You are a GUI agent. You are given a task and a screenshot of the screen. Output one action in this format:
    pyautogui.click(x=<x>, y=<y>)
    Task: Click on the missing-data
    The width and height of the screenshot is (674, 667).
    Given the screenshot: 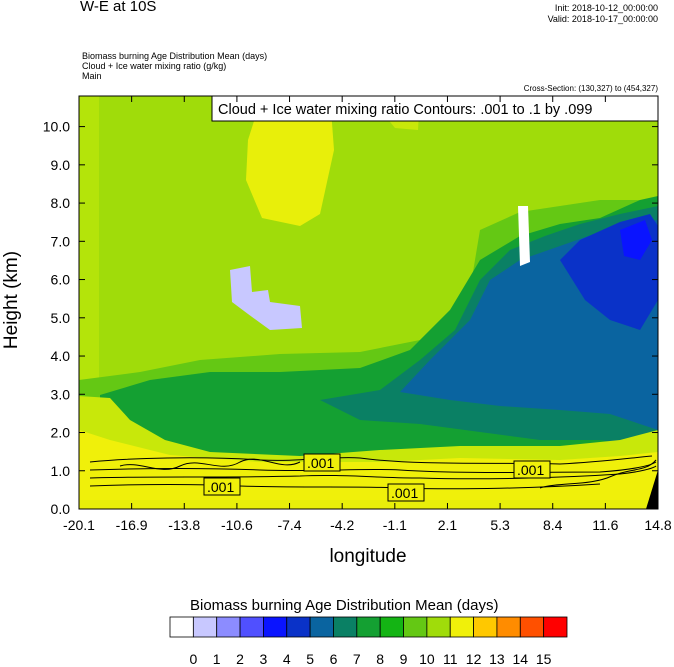 What is the action you would take?
    pyautogui.click(x=524, y=236)
    